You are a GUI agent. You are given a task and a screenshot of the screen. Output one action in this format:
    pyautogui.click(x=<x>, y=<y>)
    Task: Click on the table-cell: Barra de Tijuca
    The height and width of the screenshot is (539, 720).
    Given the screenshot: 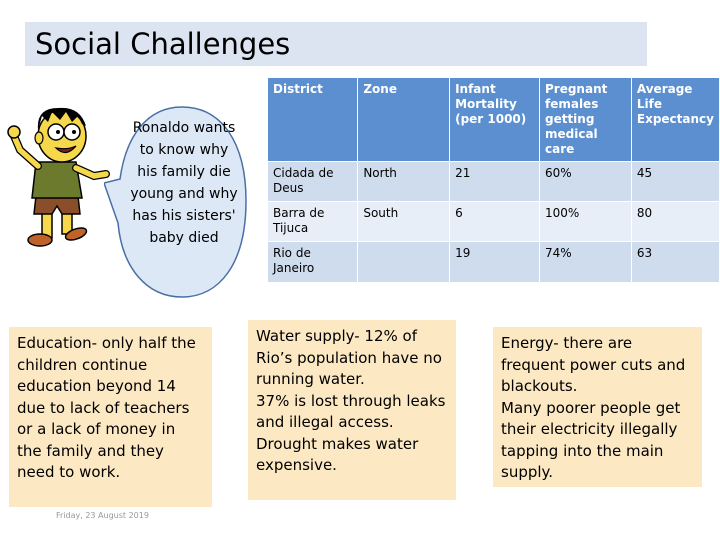 What is the action you would take?
    pyautogui.click(x=313, y=221)
    